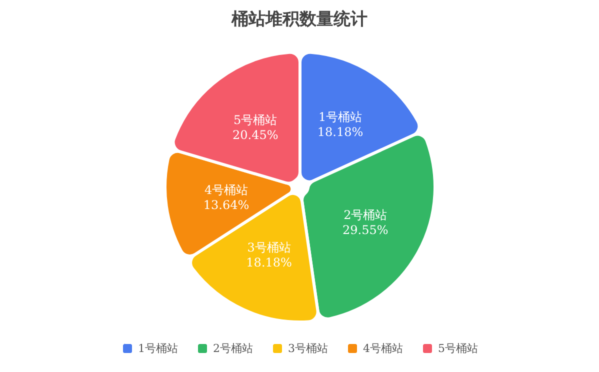  Describe the element at coordinates (233, 348) in the screenshot. I see `legend-label: 2号桶站` at that location.